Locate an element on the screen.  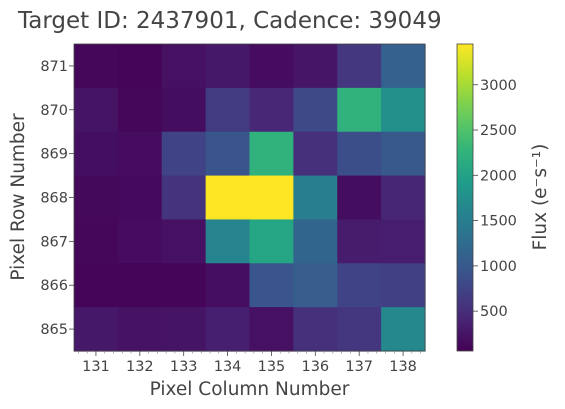
colorbar-tick-label: 1000 is located at coordinates (498, 267).